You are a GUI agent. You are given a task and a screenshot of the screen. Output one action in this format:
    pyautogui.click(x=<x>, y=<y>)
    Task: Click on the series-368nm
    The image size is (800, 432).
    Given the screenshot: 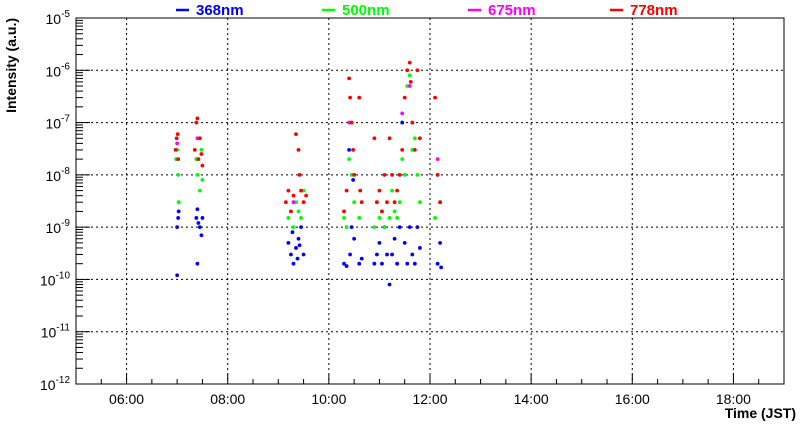 What is the action you would take?
    pyautogui.click(x=309, y=203)
    